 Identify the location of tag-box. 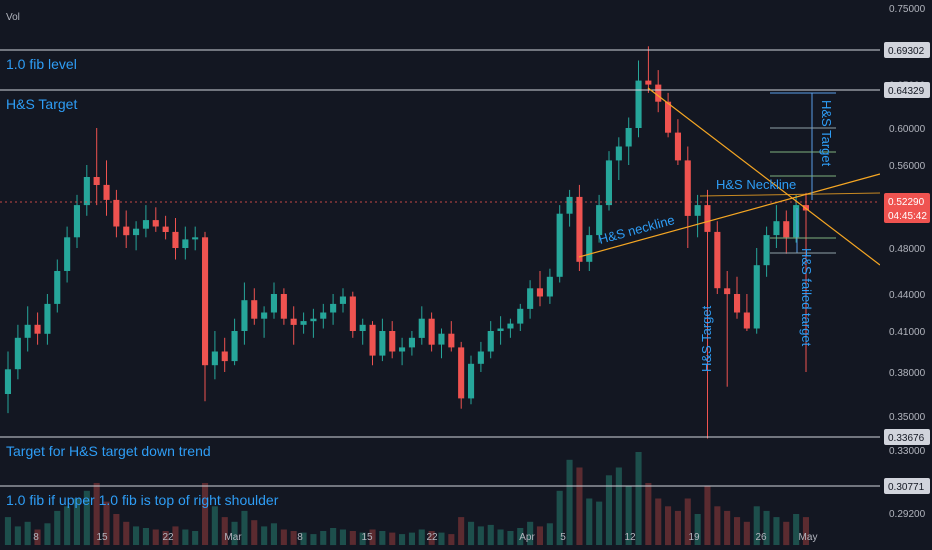
(907, 208).